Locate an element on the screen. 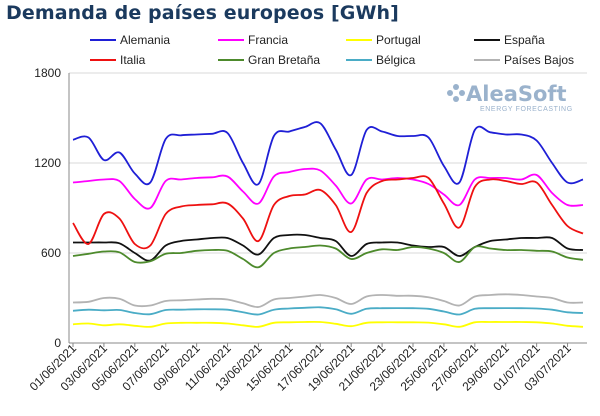 This screenshot has width=600, height=416. legend-label: Portugal is located at coordinates (398, 40).